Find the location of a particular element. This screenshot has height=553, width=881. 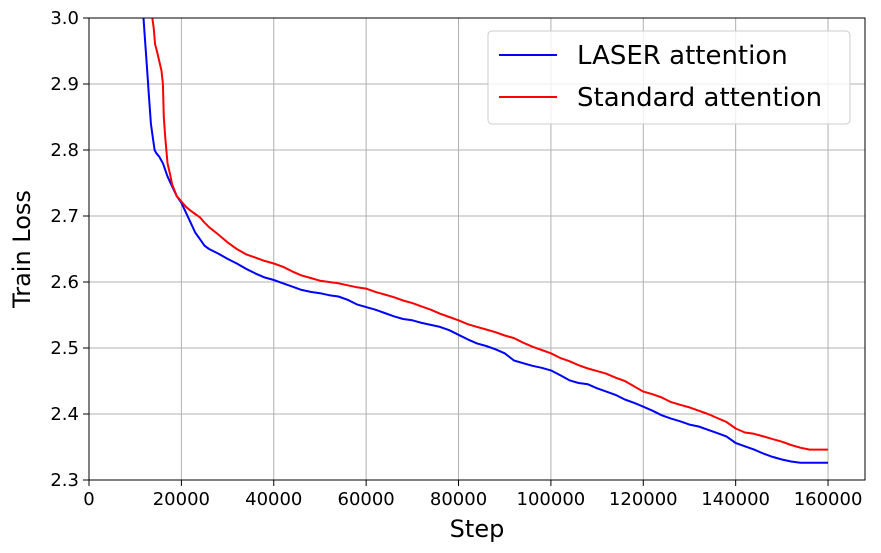

y-tick-label: 2.9 is located at coordinates (64, 84).